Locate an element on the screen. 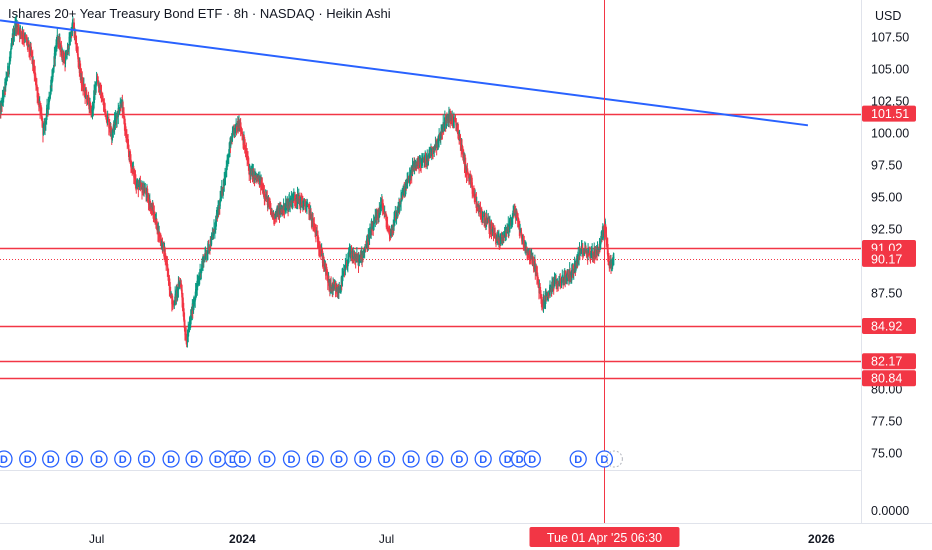 Image resolution: width=932 pixels, height=550 pixels. level-price-tag: 84.92 is located at coordinates (886, 327).